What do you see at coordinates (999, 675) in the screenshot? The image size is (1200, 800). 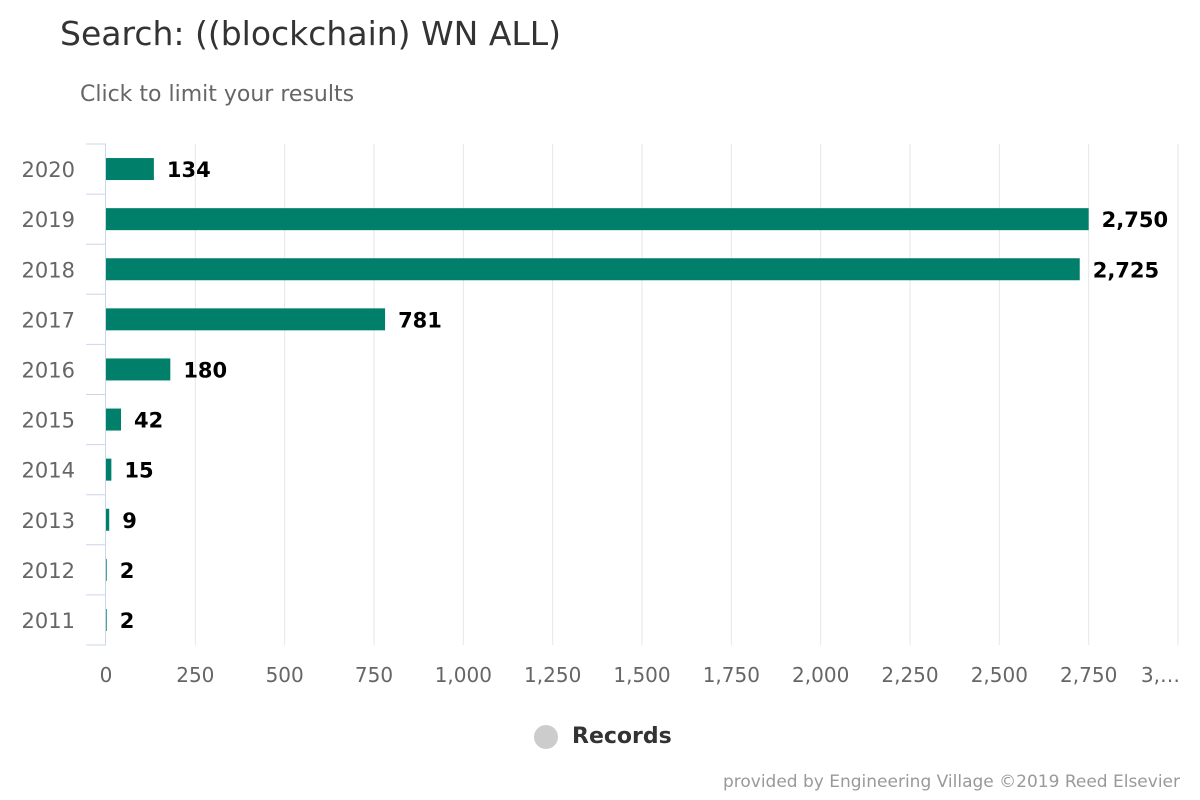 I see `x-tick-label: 2,500` at bounding box center [999, 675].